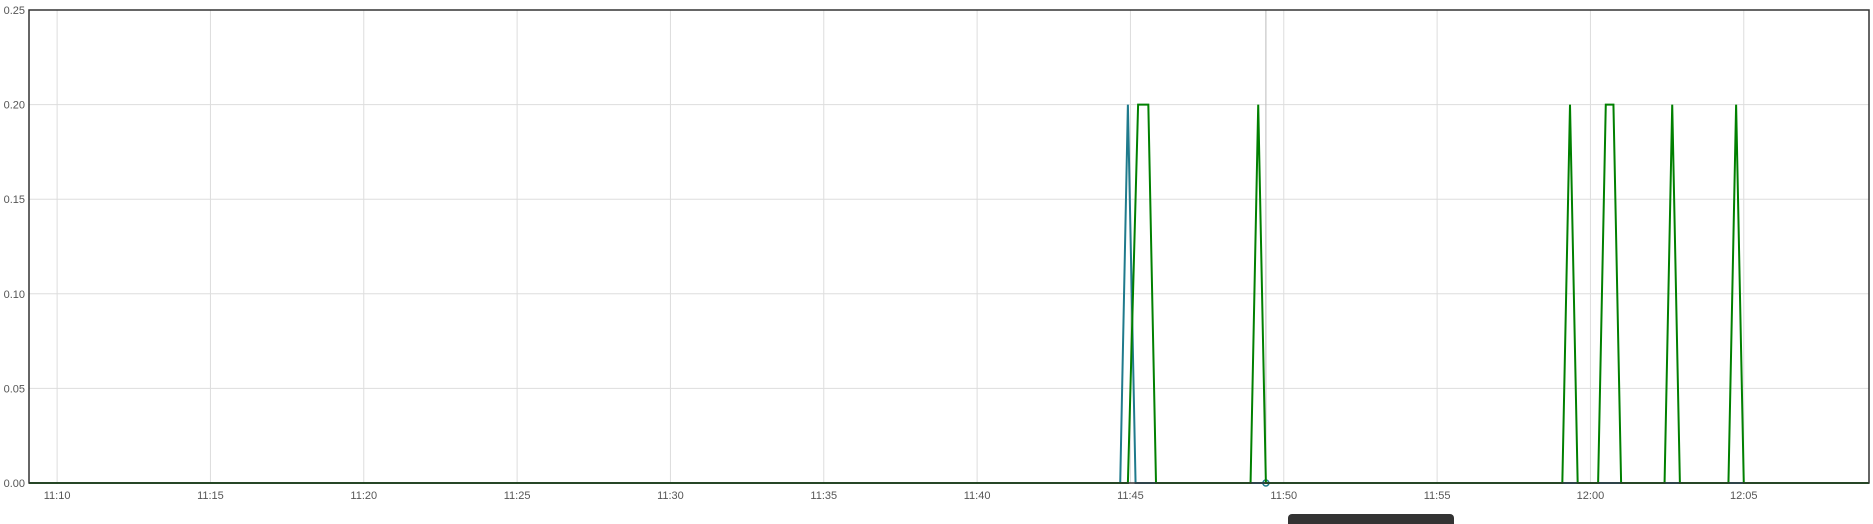 The width and height of the screenshot is (1873, 524). I want to click on x-tick-label: 11:15, so click(210, 496).